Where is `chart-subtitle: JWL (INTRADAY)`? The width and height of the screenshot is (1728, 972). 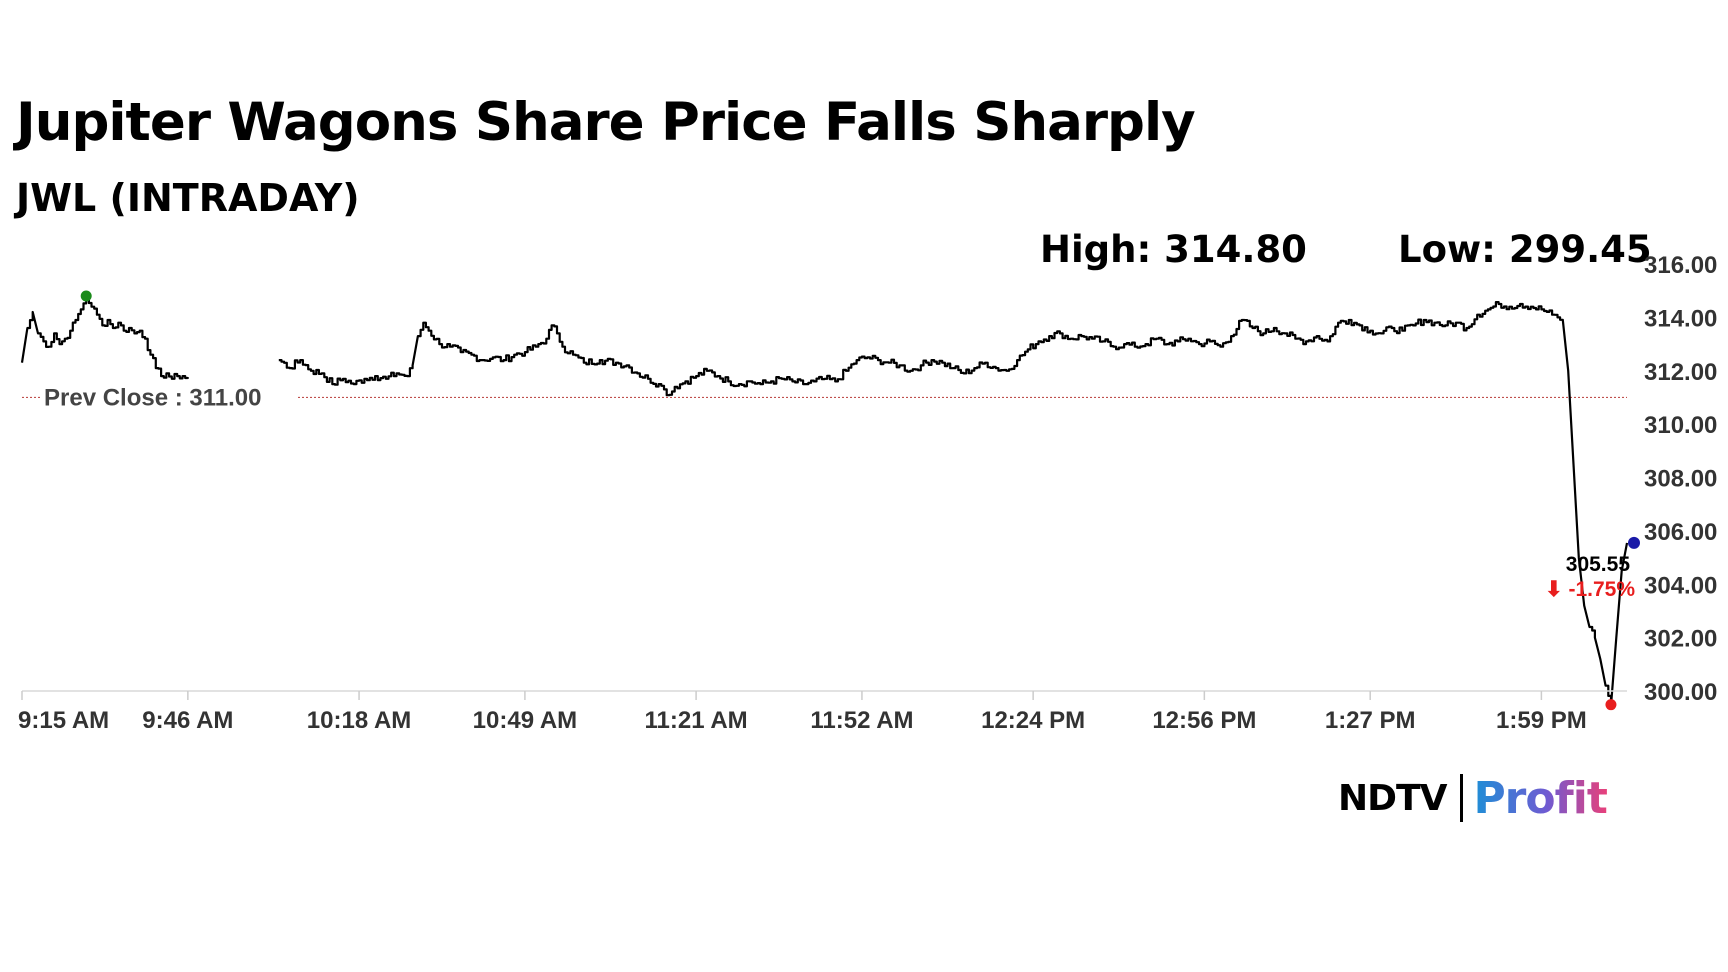 chart-subtitle: JWL (INTRADAY) is located at coordinates (188, 198).